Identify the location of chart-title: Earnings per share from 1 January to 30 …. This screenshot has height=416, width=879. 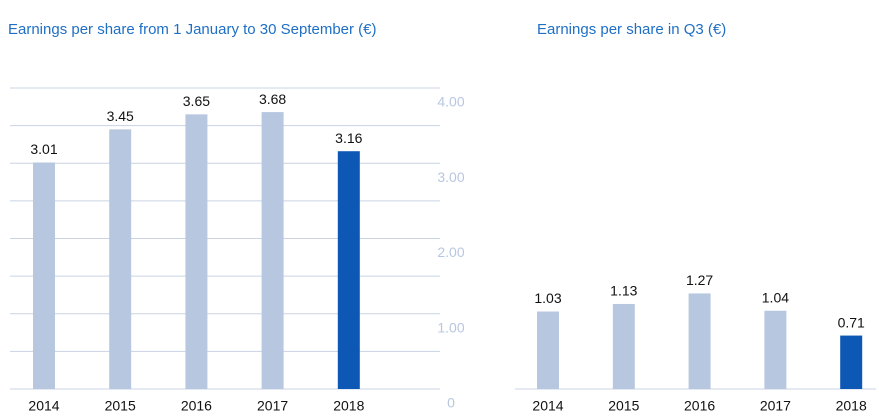
(192, 29).